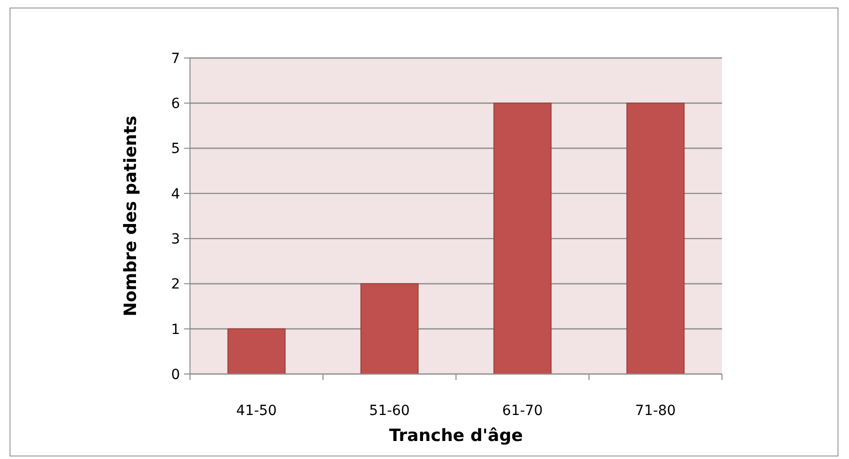  Describe the element at coordinates (131, 216) in the screenshot. I see `y-axis-title: Nombre des patients` at that location.